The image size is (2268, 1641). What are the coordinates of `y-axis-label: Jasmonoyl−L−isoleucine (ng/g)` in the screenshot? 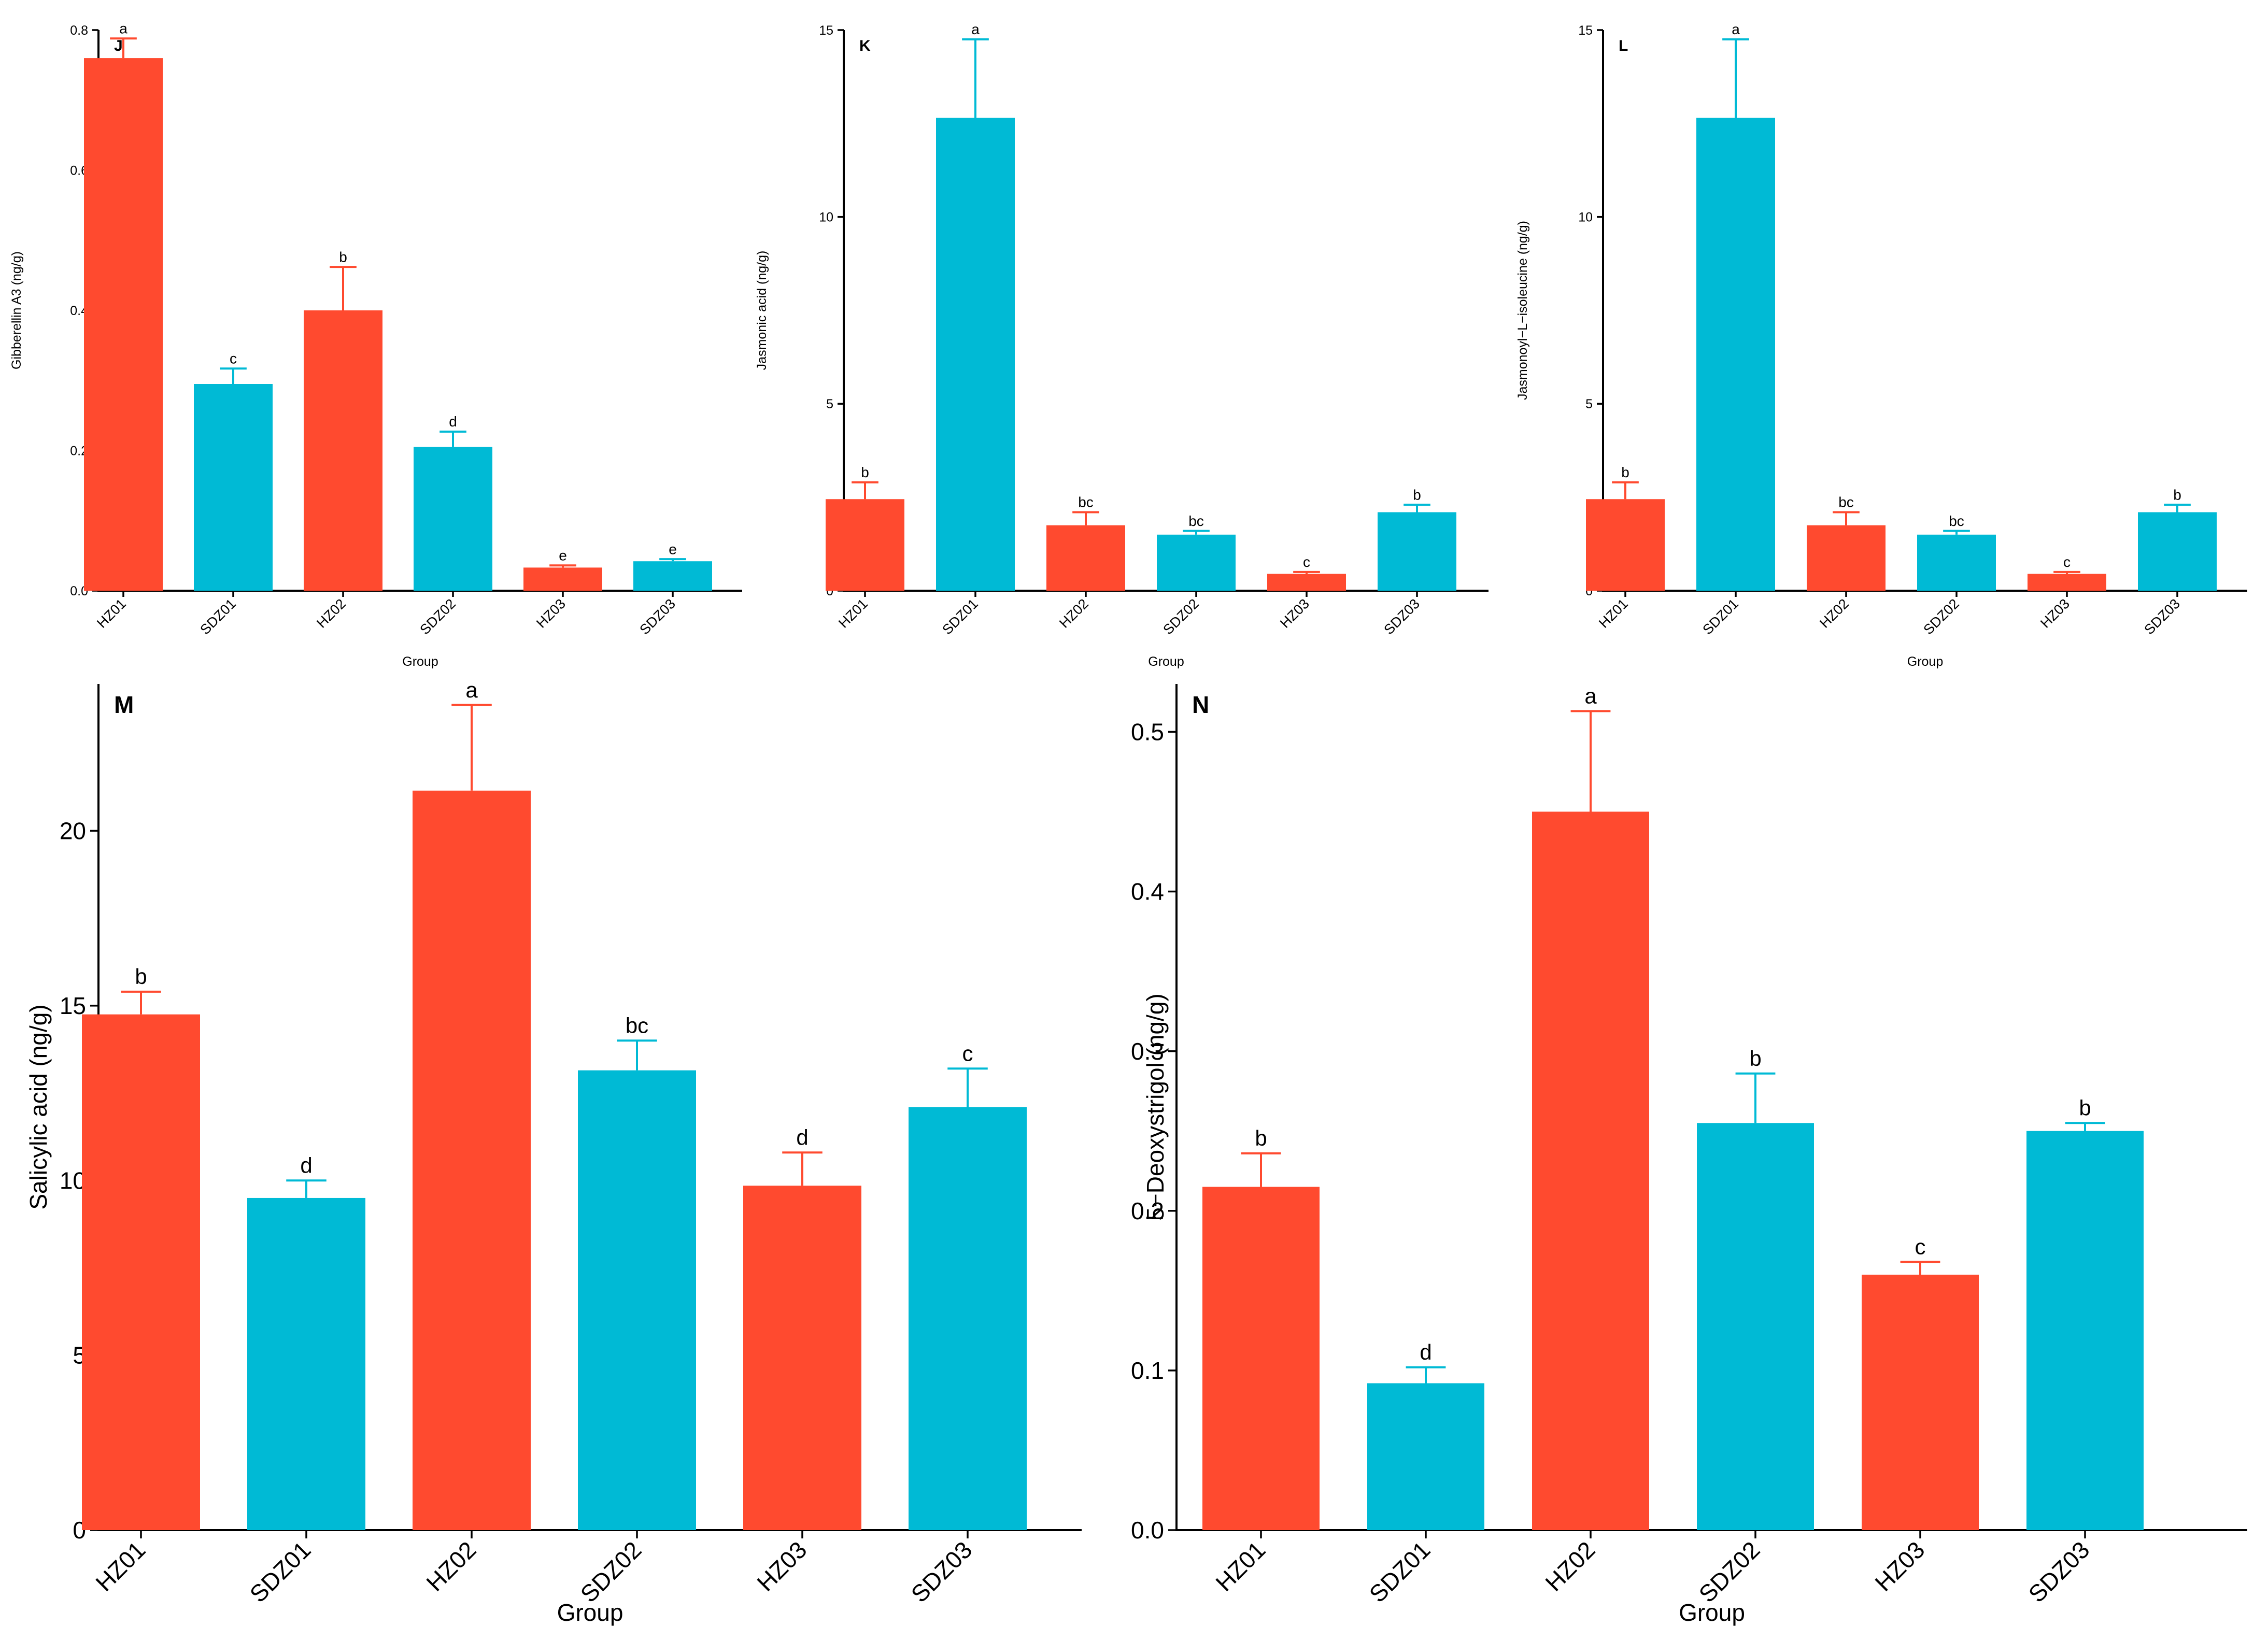 It's located at (1522, 310).